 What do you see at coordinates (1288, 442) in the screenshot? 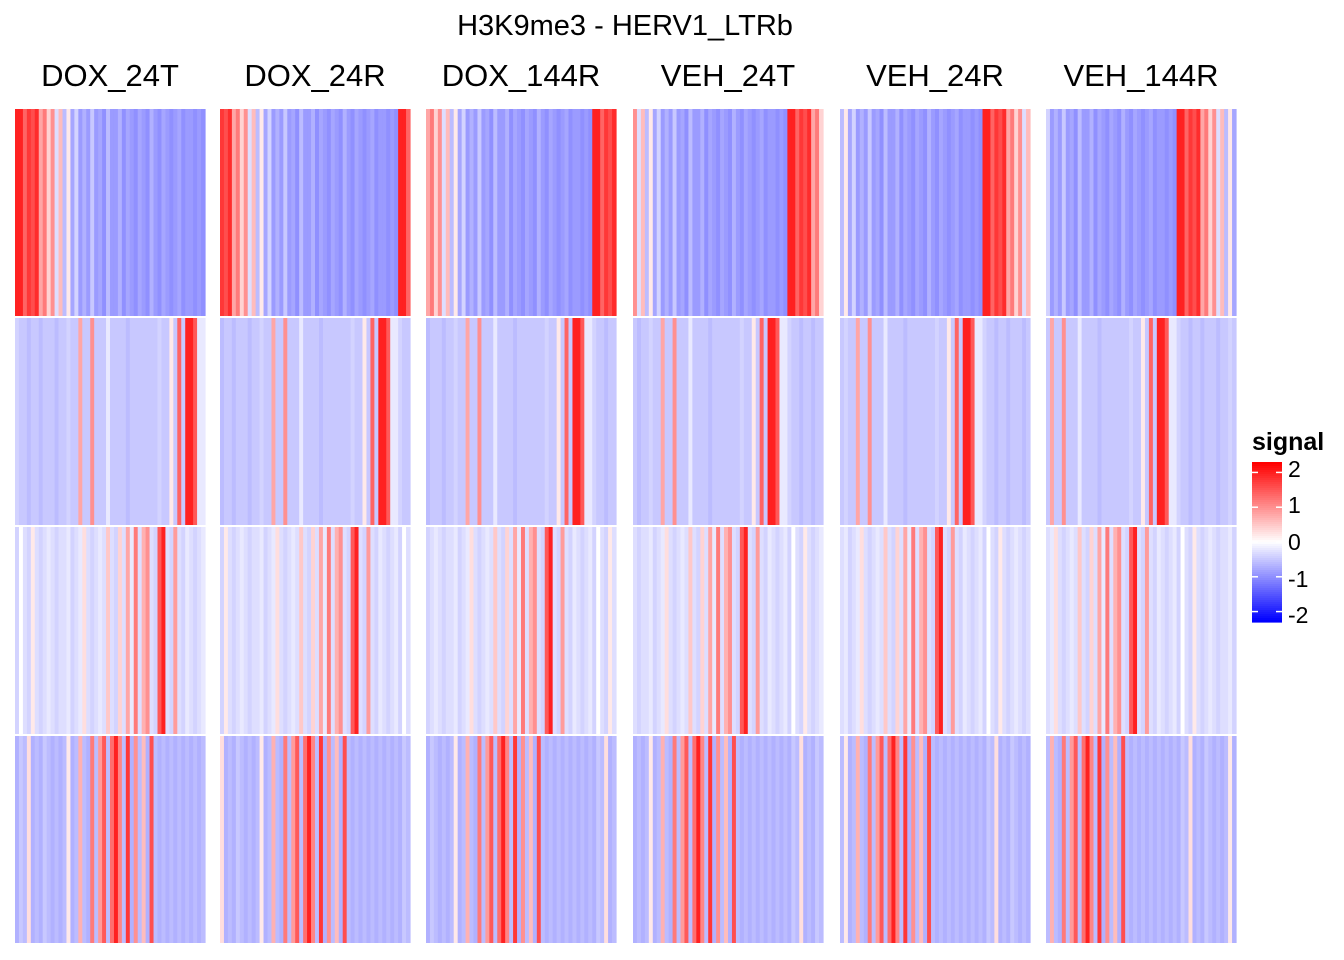
I see `legend-title: signal` at bounding box center [1288, 442].